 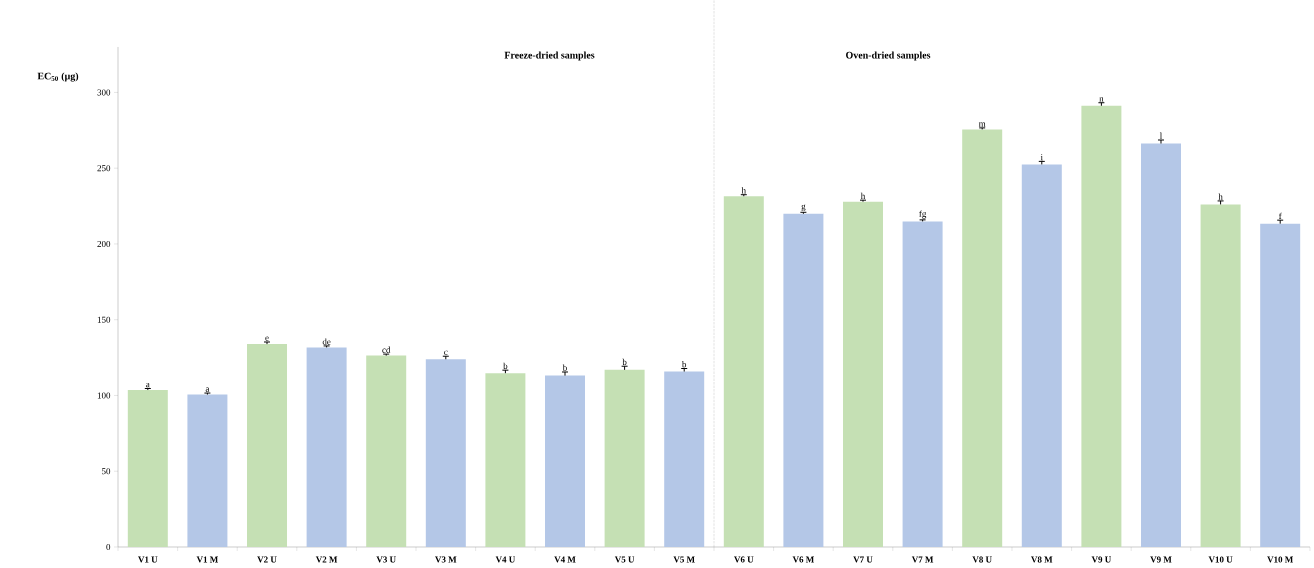 What do you see at coordinates (888, 56) in the screenshot?
I see `annotation: Oven-dried samples` at bounding box center [888, 56].